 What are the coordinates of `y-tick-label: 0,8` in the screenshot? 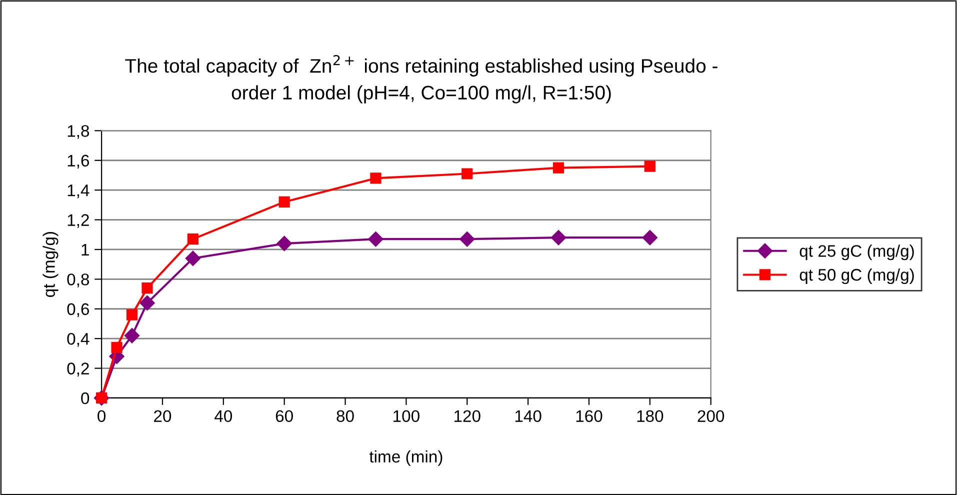 It's located at (78, 281).